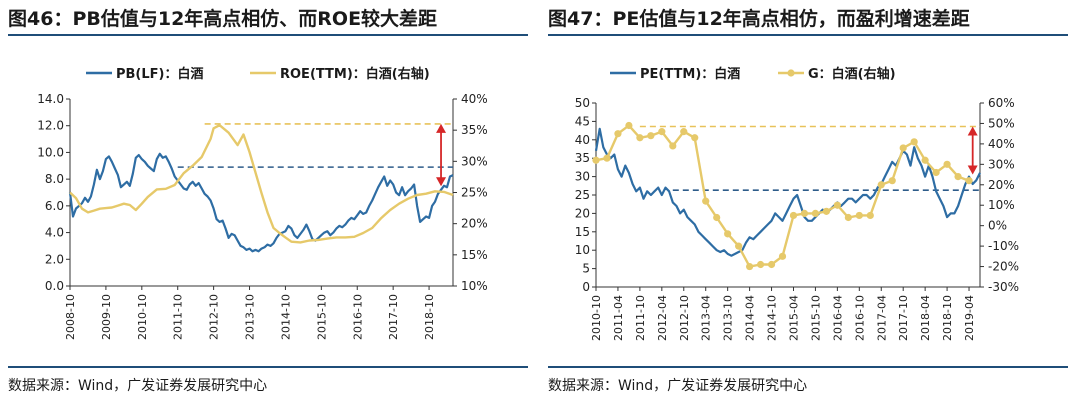  What do you see at coordinates (70, 317) in the screenshot?
I see `x-tick-label: 2008-10` at bounding box center [70, 317].